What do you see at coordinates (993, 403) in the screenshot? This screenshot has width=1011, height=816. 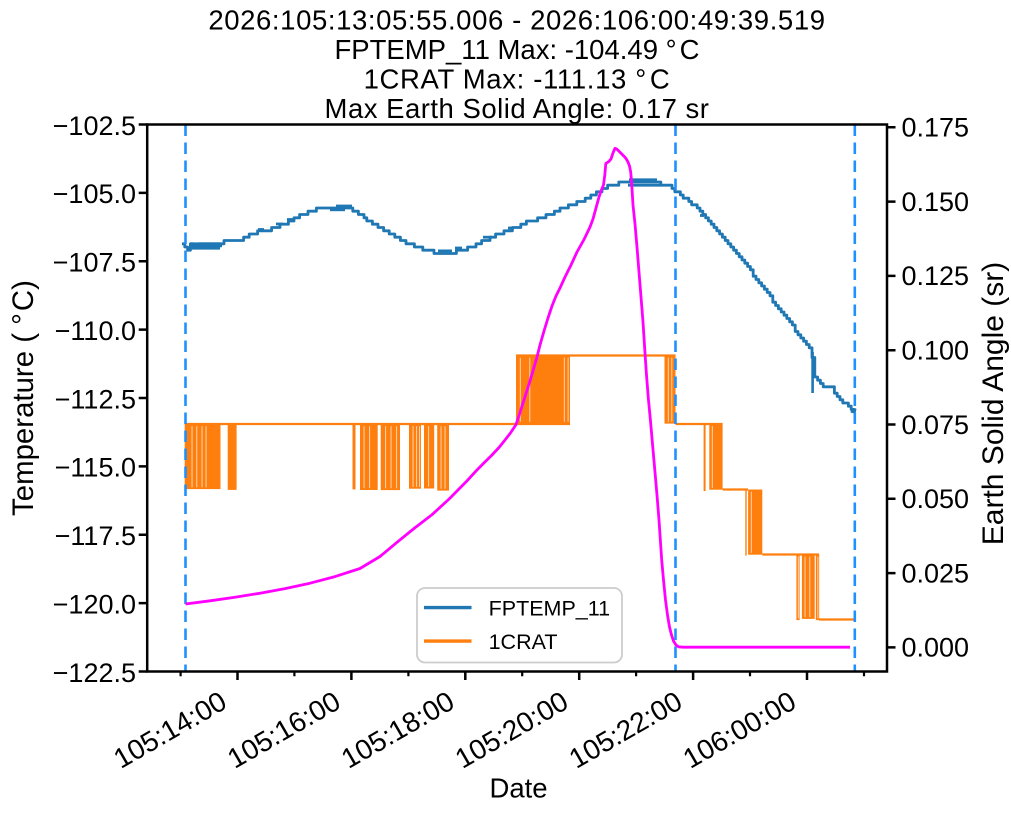 I see `svg-text: Earth Solid Angle (sr)` at bounding box center [993, 403].